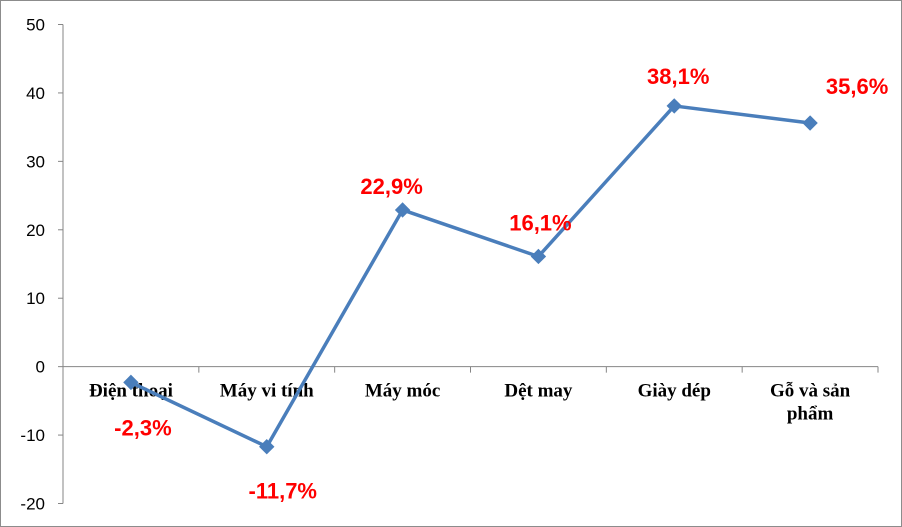  Describe the element at coordinates (142, 427) in the screenshot. I see `data-label: -2,3%` at that location.